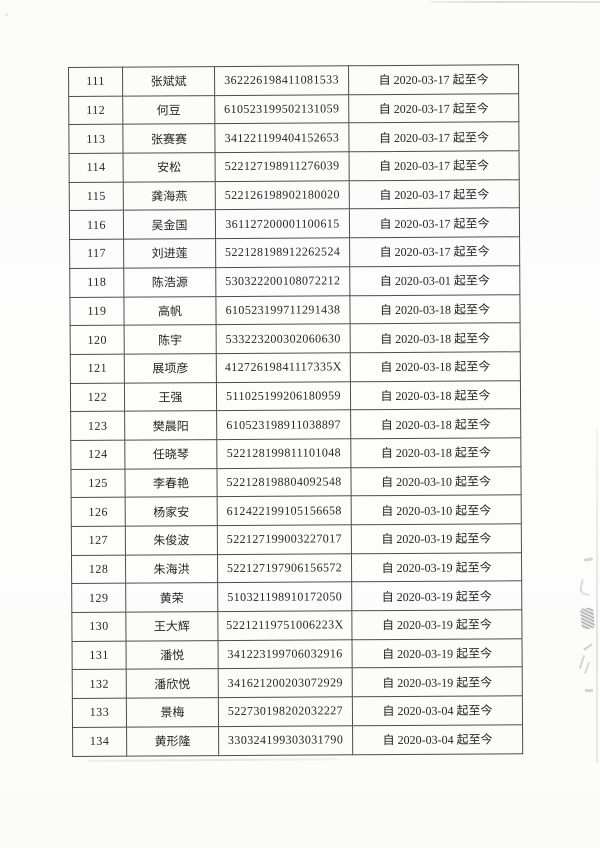 This screenshot has width=600, height=848. Describe the element at coordinates (285, 740) in the screenshot. I see `id-number-cell: 330324199303031790` at that location.